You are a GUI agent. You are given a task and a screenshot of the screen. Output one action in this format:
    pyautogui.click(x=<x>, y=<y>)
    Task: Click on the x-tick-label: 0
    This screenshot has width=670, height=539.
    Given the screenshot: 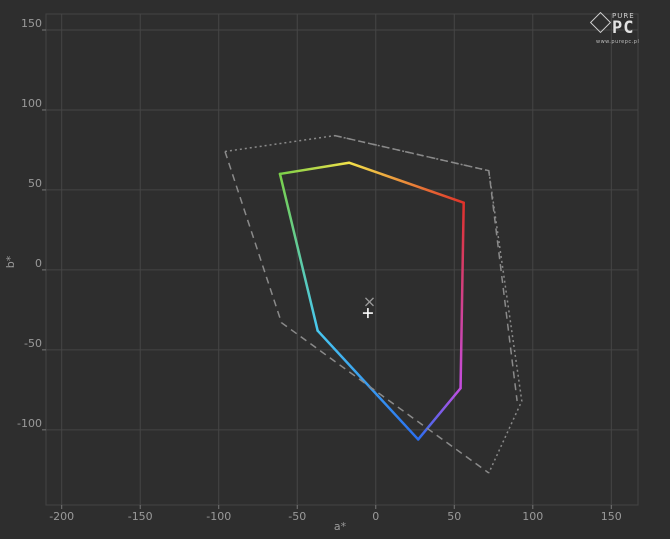 What is the action you would take?
    pyautogui.click(x=375, y=516)
    